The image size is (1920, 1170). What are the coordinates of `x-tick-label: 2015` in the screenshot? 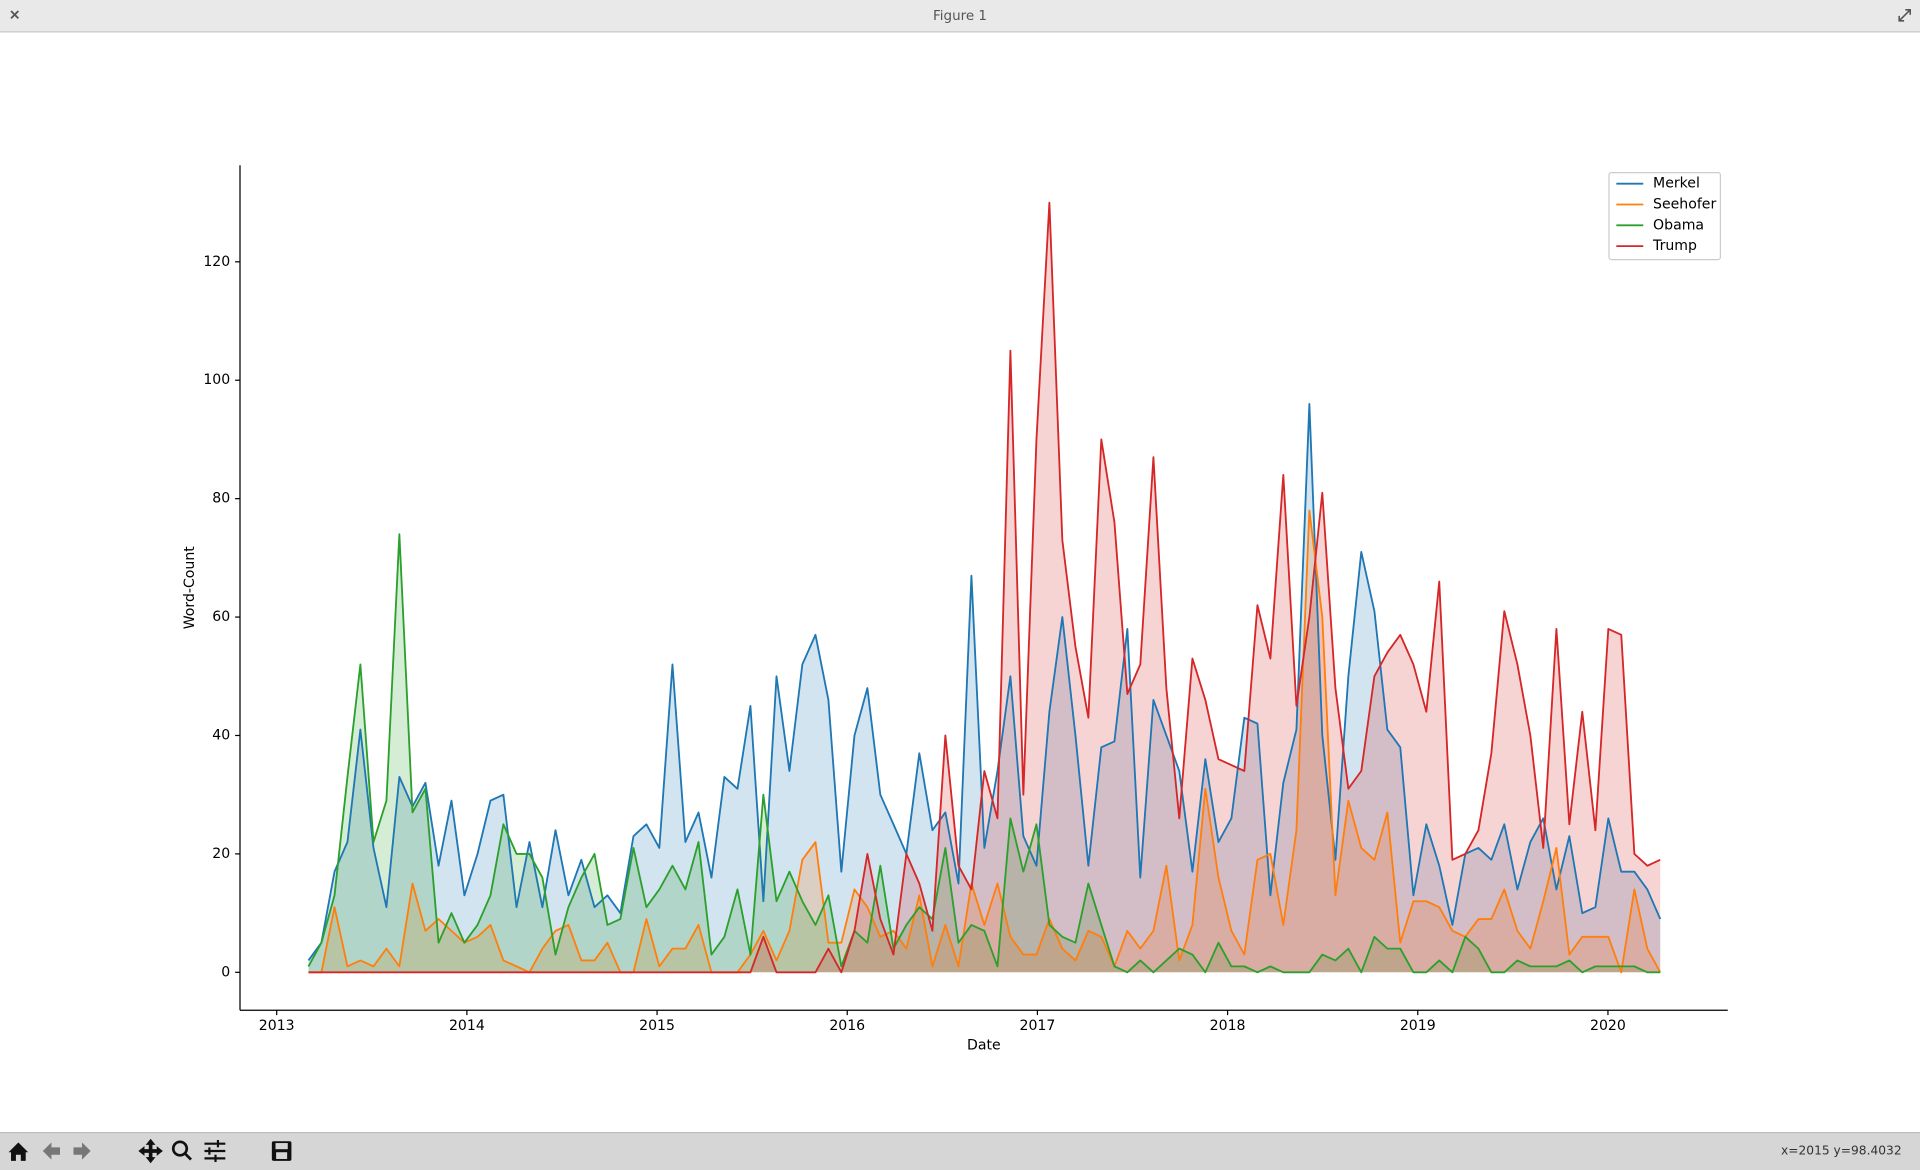 It's located at (657, 1026).